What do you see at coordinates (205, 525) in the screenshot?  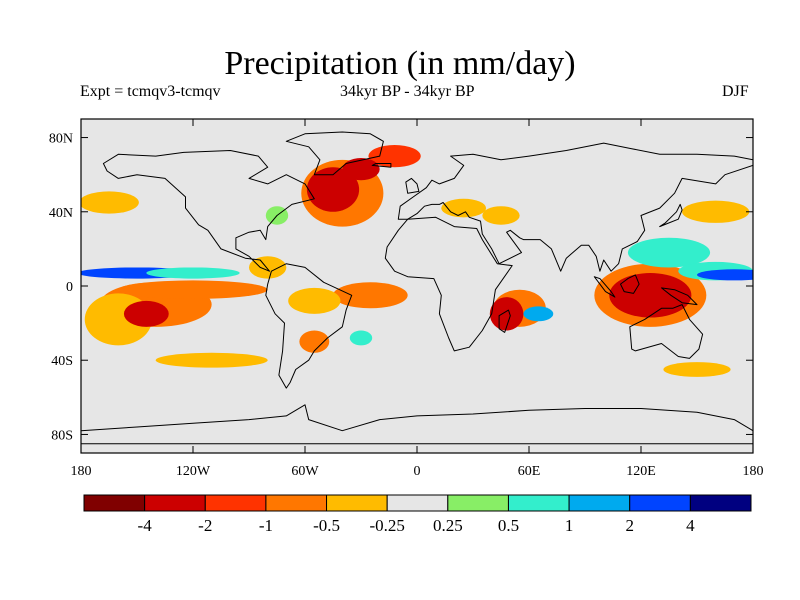 I see `colorbar-label: -2` at bounding box center [205, 525].